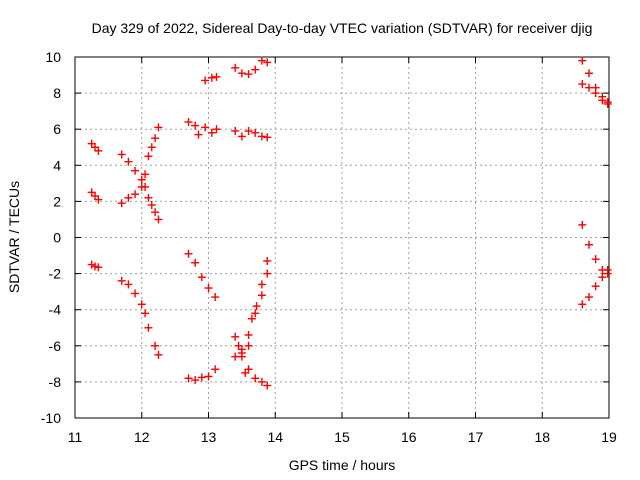 This screenshot has height=480, width=640. I want to click on x-tick-label: 17, so click(476, 437).